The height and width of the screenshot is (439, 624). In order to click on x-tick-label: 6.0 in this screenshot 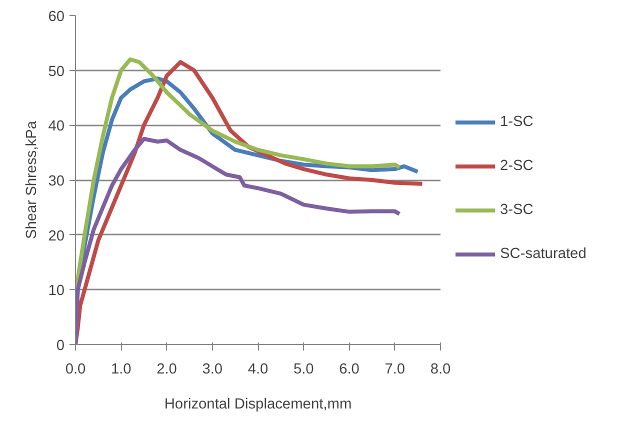, I will do `click(349, 370)`.